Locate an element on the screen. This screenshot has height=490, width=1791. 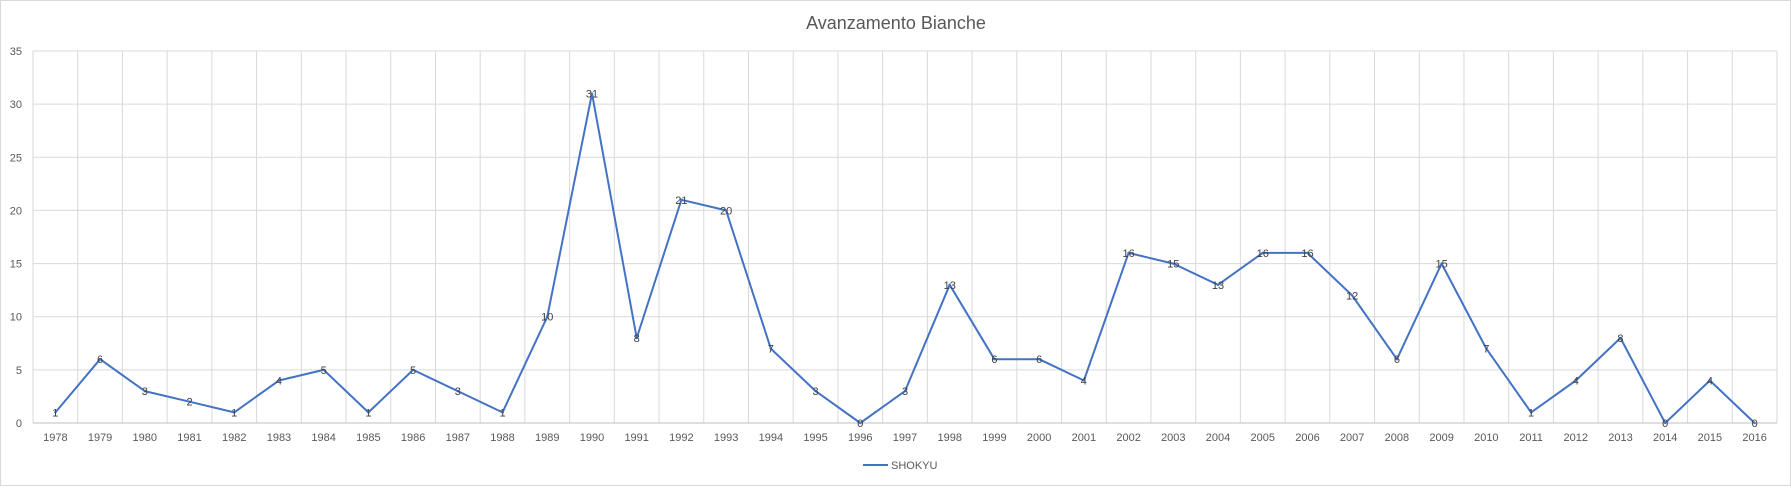
x-tick-label: 1989 is located at coordinates (547, 438).